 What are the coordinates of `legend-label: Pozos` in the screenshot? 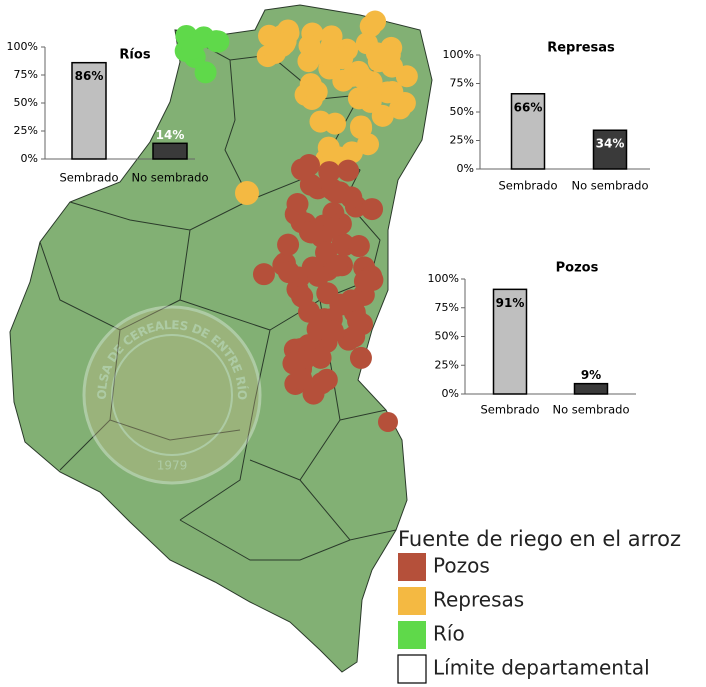 It's located at (461, 566).